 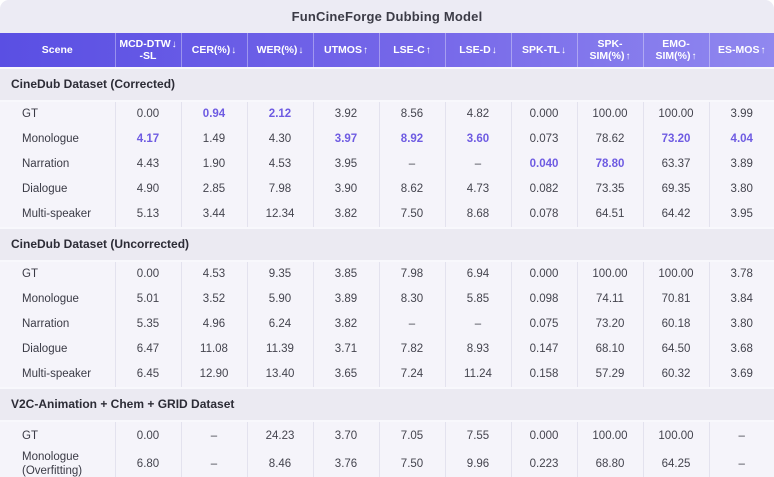 I want to click on col-header-utmos: UTMOS↑, so click(x=345, y=50).